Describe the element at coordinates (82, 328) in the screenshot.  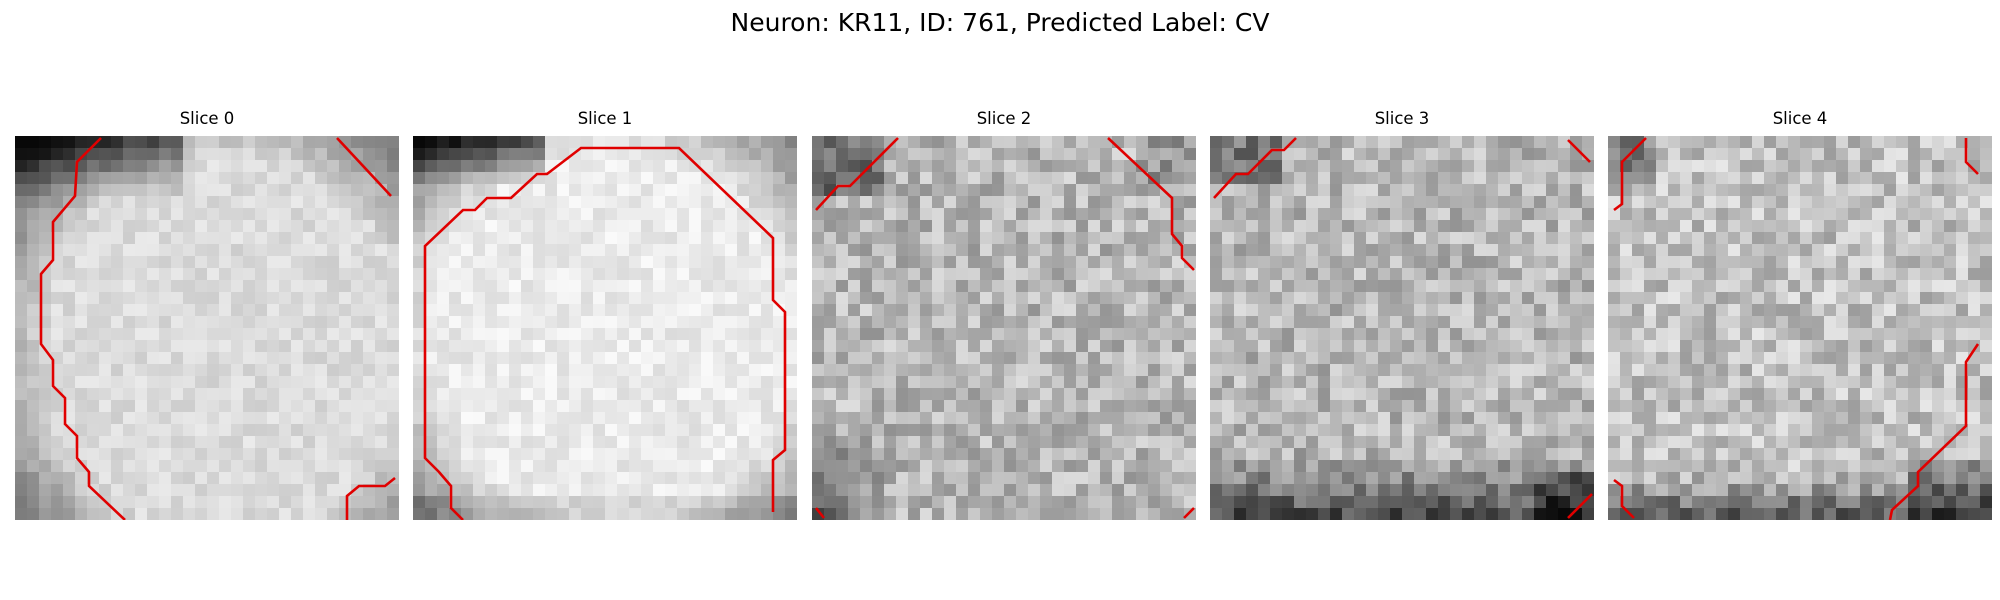
I see `contour-line` at that location.